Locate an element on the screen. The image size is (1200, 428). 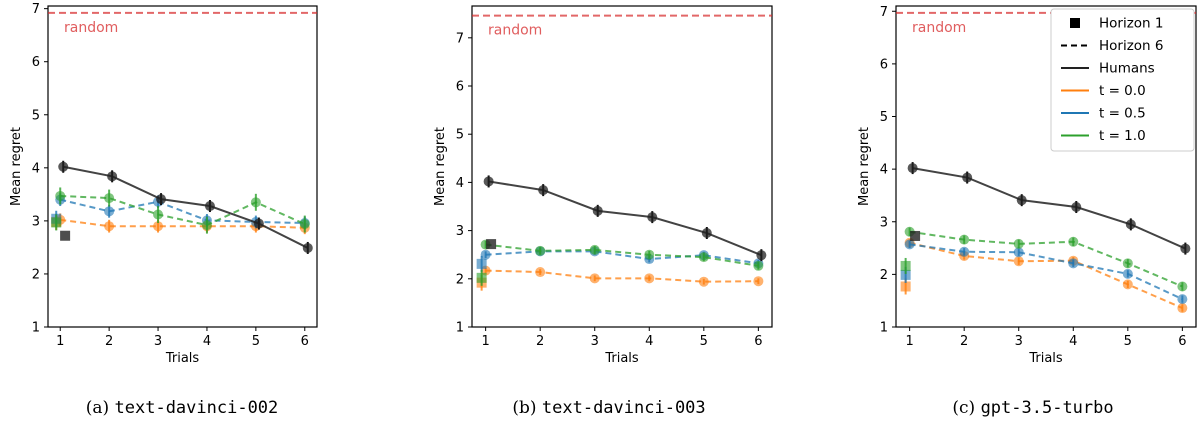
caption-c-model: gpt-3.5-turbo is located at coordinates (1047, 408).